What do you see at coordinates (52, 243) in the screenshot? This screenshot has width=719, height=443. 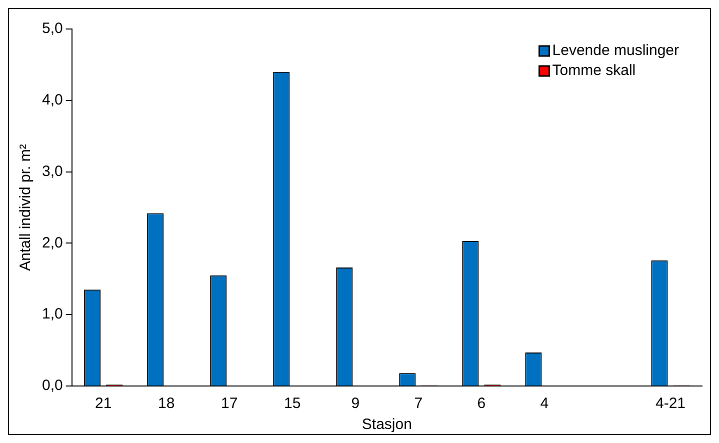 I see `y-tick-label: 2,0` at bounding box center [52, 243].